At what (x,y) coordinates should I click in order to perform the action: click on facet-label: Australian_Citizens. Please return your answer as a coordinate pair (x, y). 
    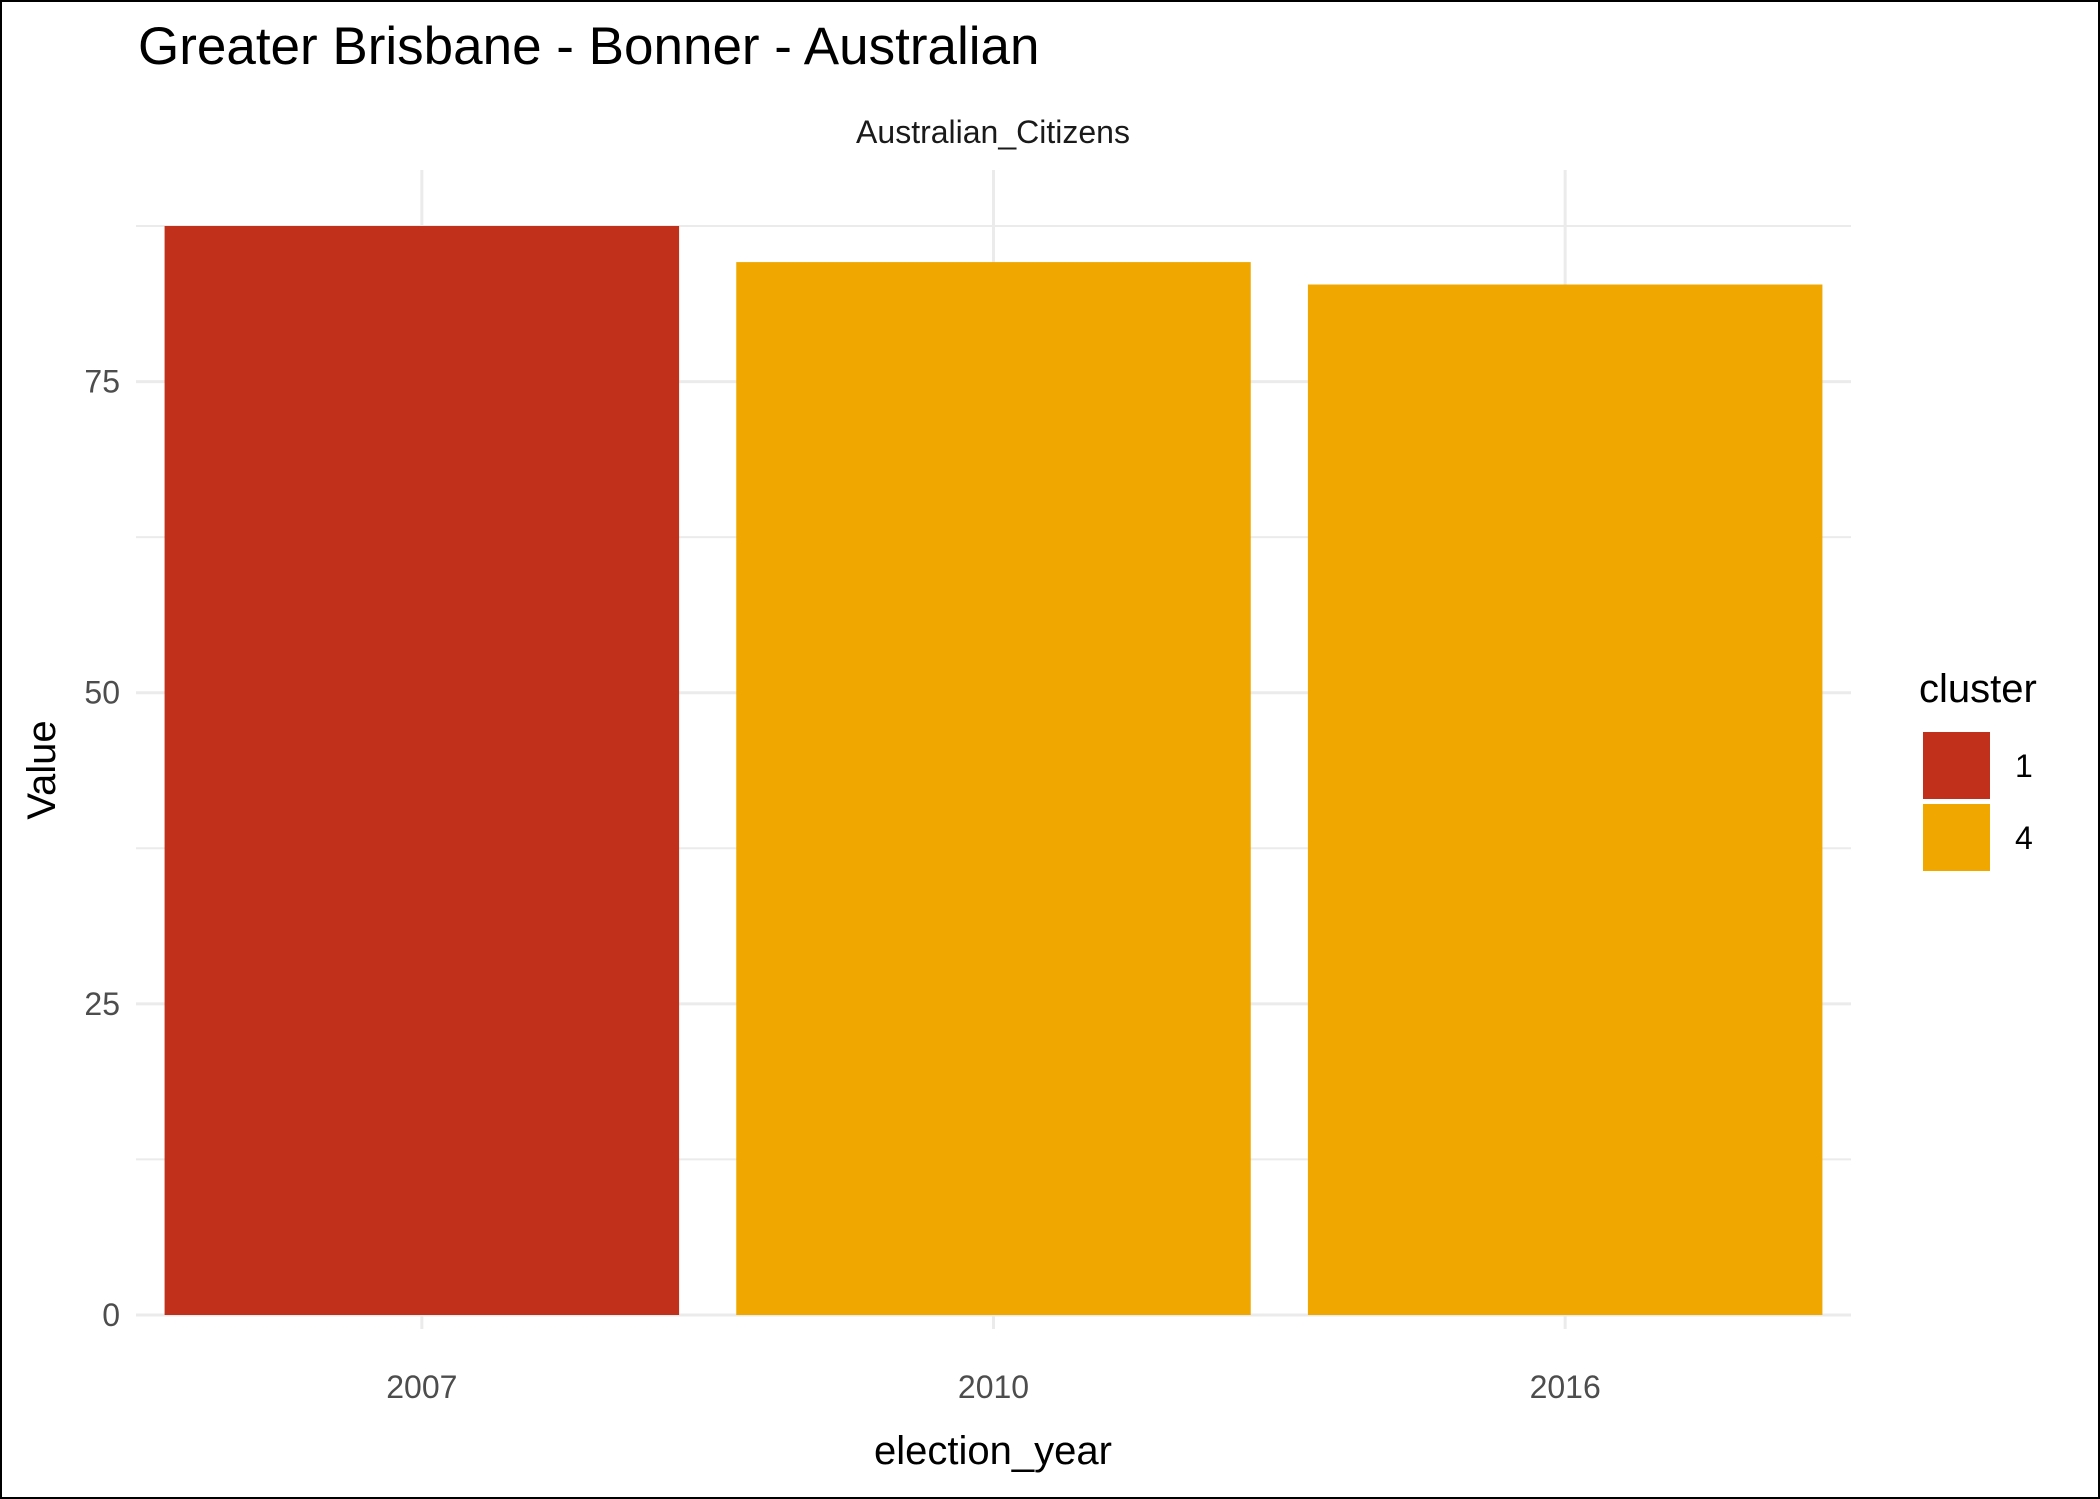
    Looking at the image, I should click on (993, 132).